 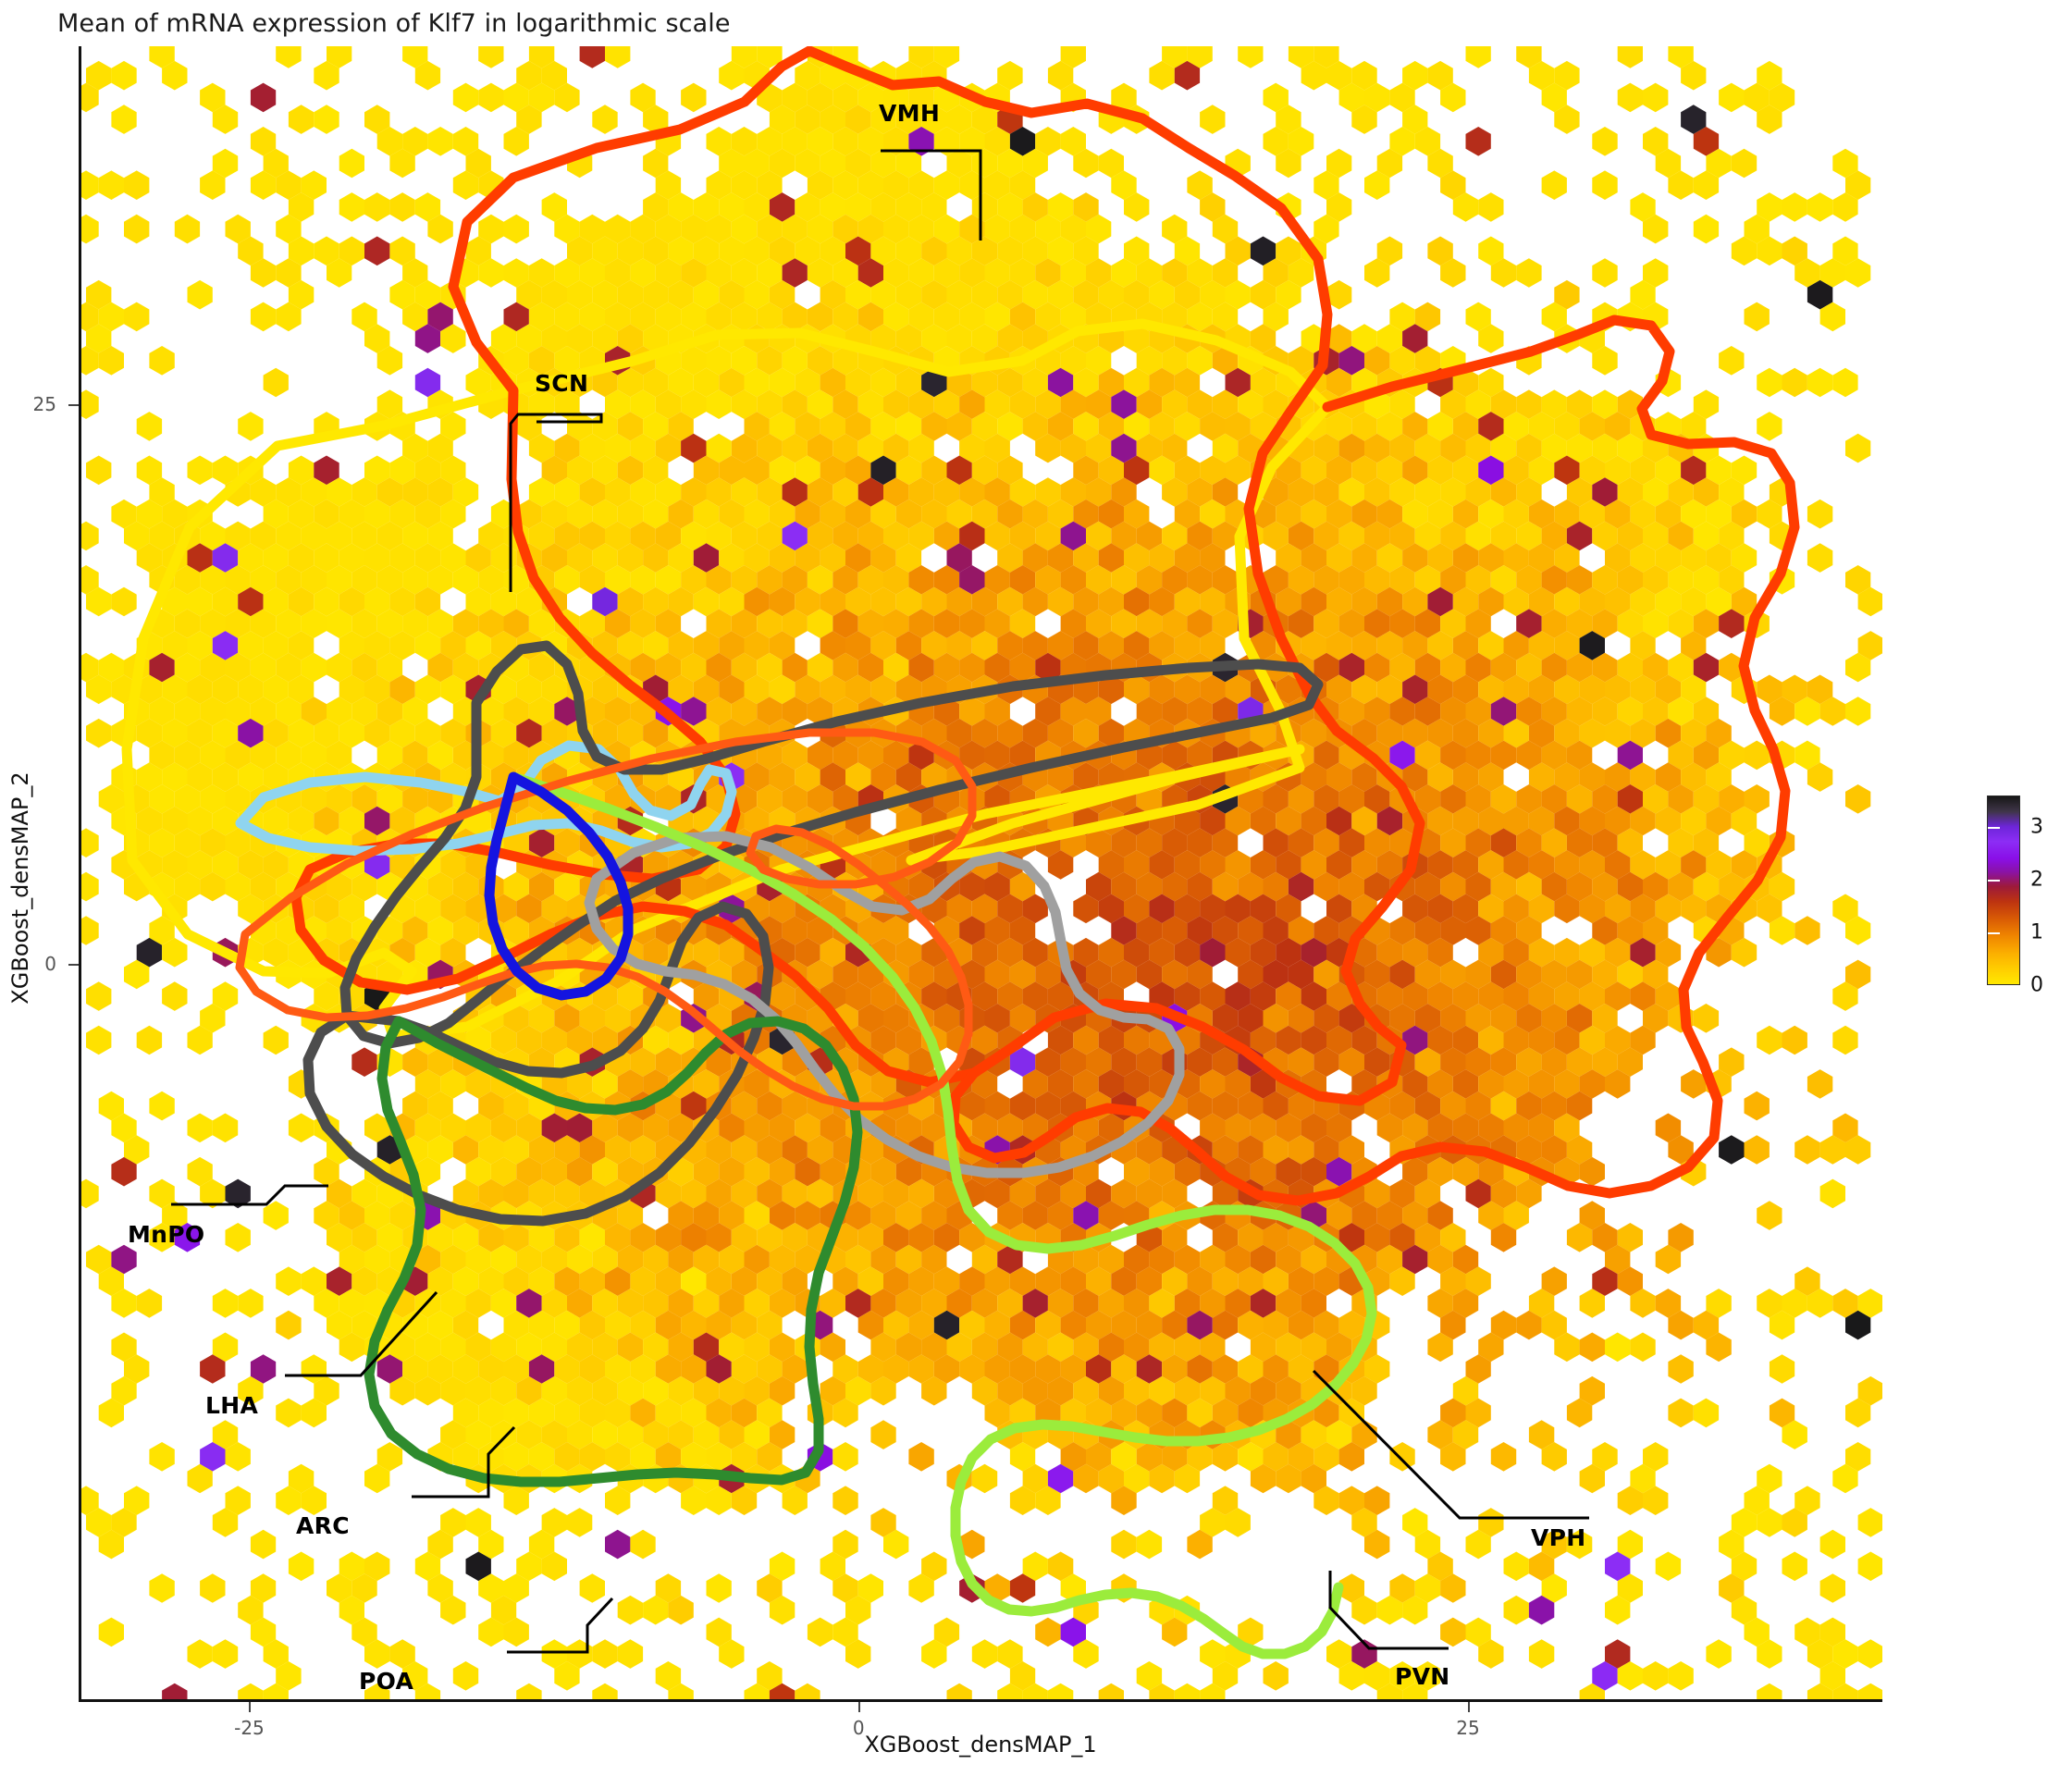 I want to click on y-axis-spine, so click(x=80, y=874).